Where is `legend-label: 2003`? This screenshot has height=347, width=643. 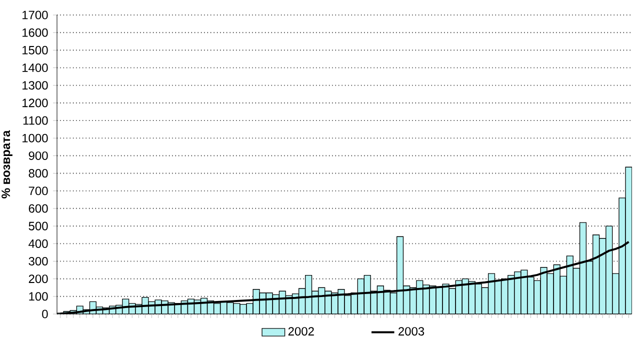
legend-label: 2003 is located at coordinates (411, 331).